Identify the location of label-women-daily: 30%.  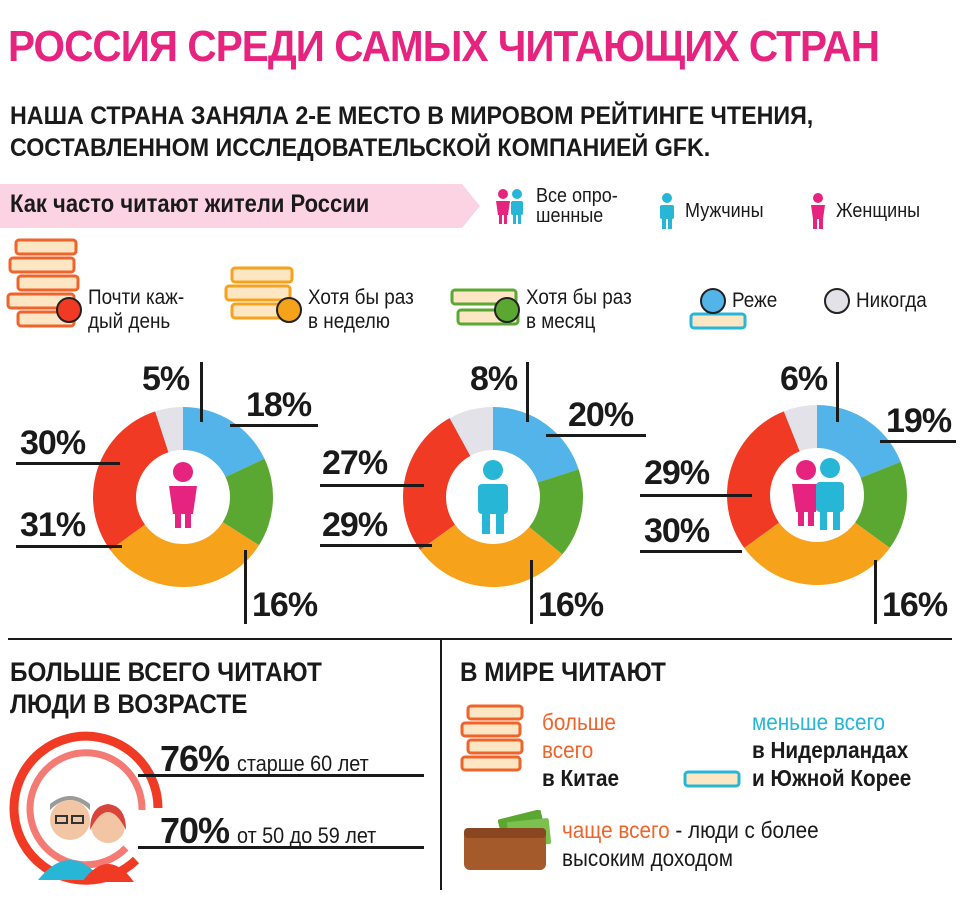
(53, 443).